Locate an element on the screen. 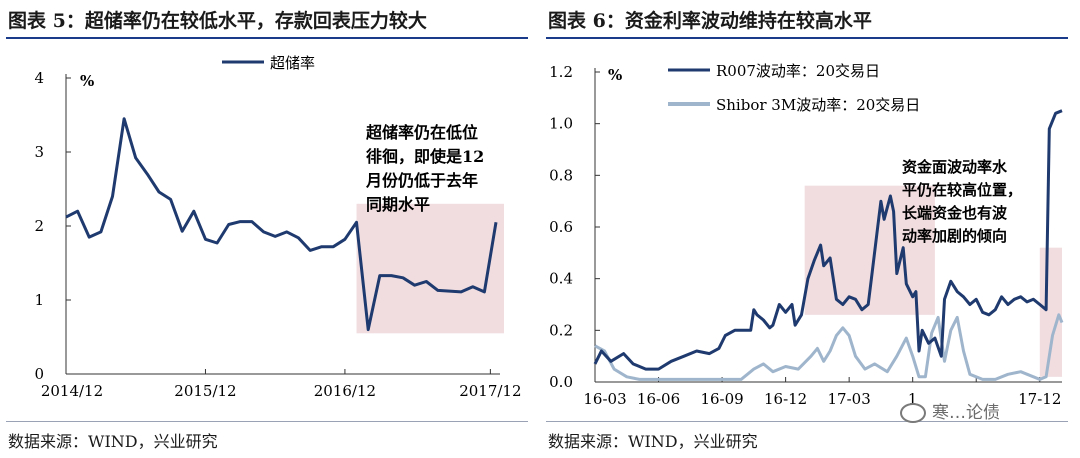 This screenshot has width=1080, height=458. left-y-tick-label: 0 is located at coordinates (39, 374).